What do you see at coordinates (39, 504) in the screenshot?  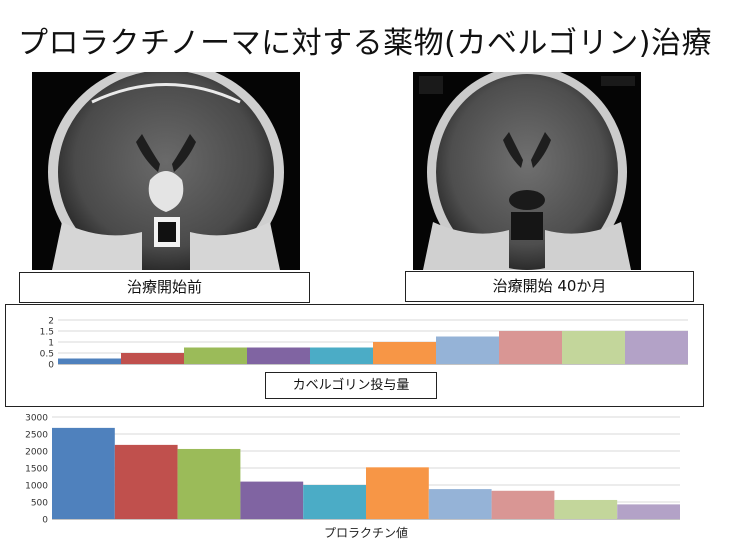 I see `y-tick-label: 500` at bounding box center [39, 504].